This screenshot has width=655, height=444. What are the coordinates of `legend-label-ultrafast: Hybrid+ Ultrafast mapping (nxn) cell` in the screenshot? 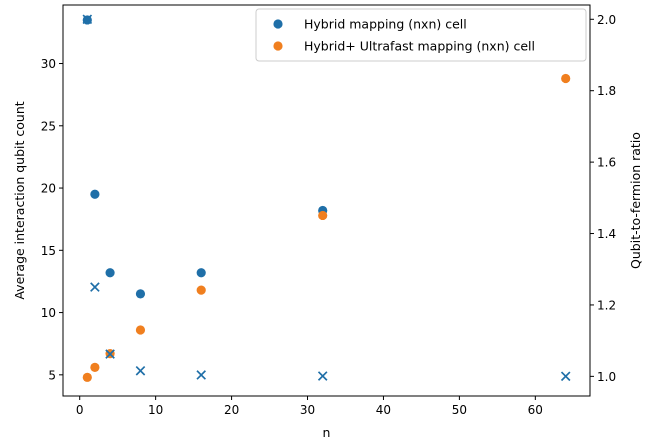 It's located at (419, 46).